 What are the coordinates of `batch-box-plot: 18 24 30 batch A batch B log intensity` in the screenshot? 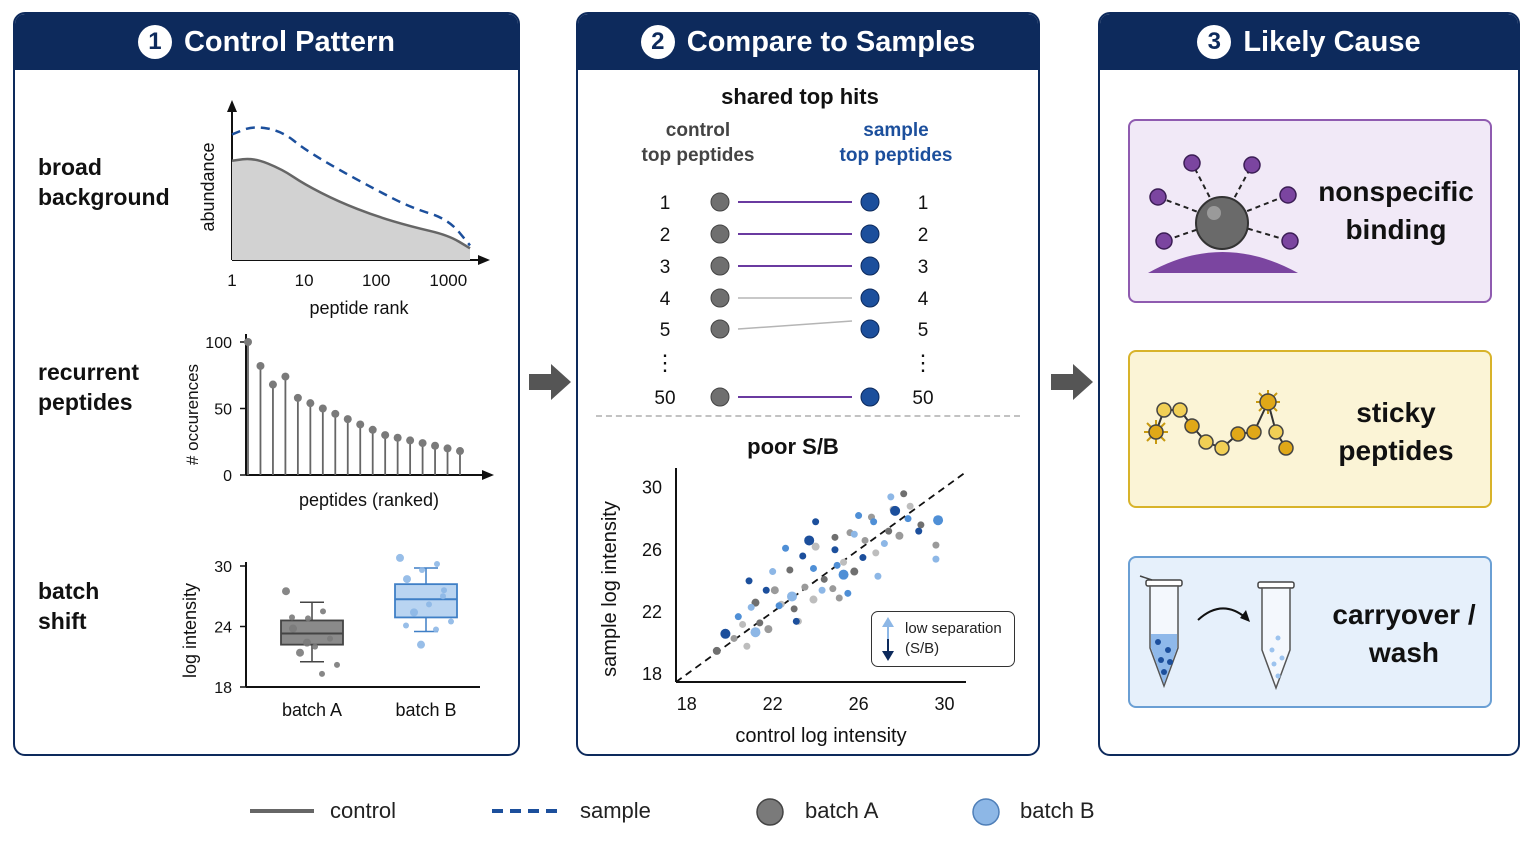 It's located at (330, 636).